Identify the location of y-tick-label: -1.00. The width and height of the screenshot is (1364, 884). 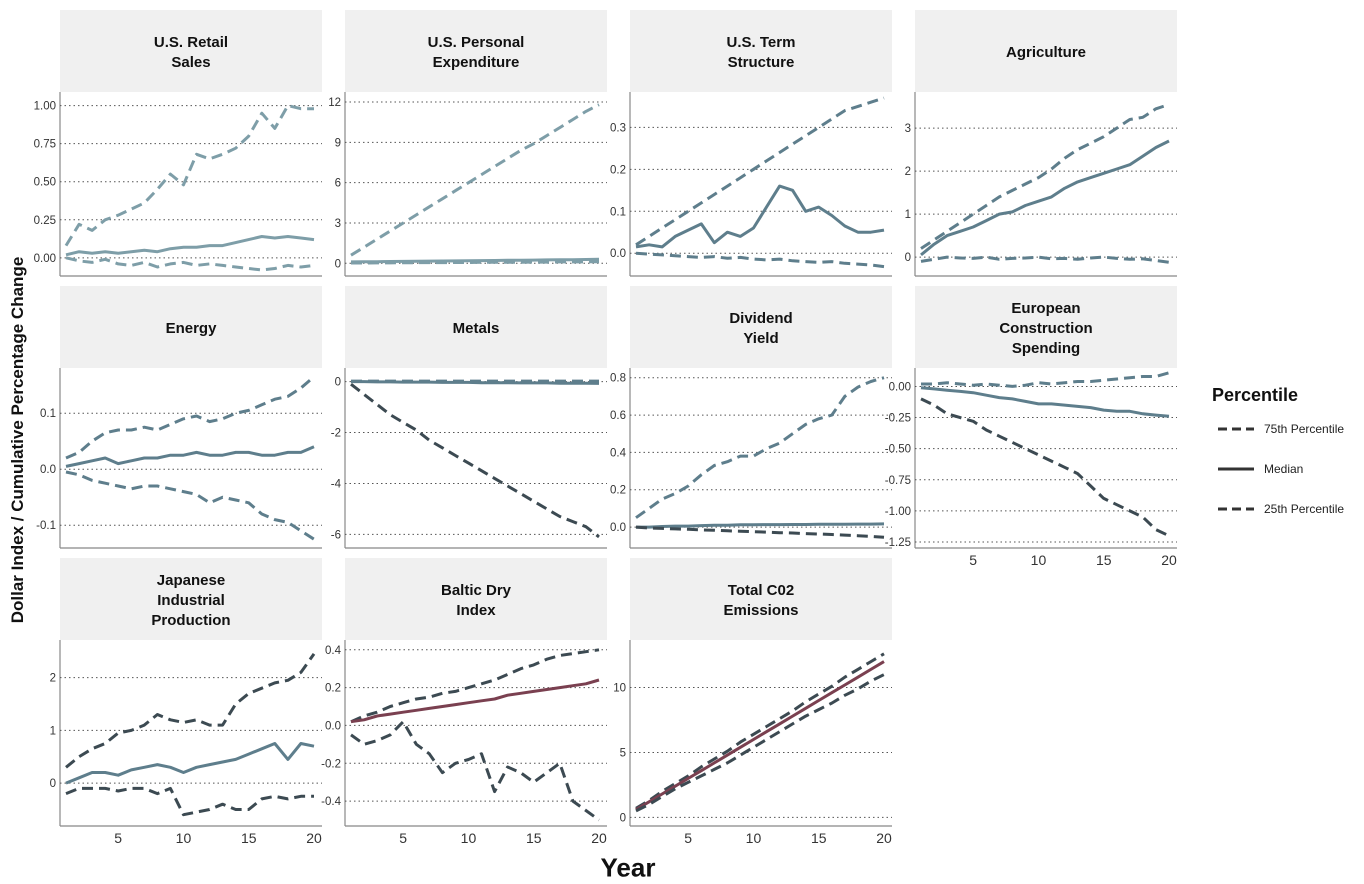
(898, 512).